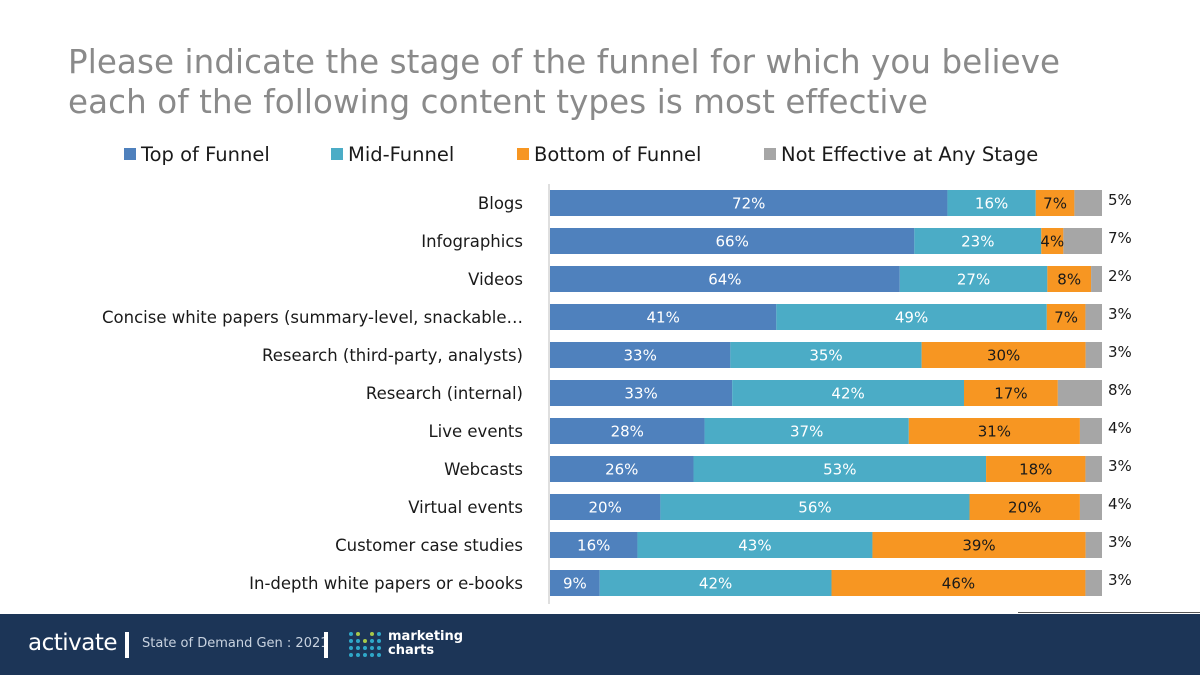  I want to click on legend-label-bottom-of-funnel: Bottom of Funnel, so click(618, 154).